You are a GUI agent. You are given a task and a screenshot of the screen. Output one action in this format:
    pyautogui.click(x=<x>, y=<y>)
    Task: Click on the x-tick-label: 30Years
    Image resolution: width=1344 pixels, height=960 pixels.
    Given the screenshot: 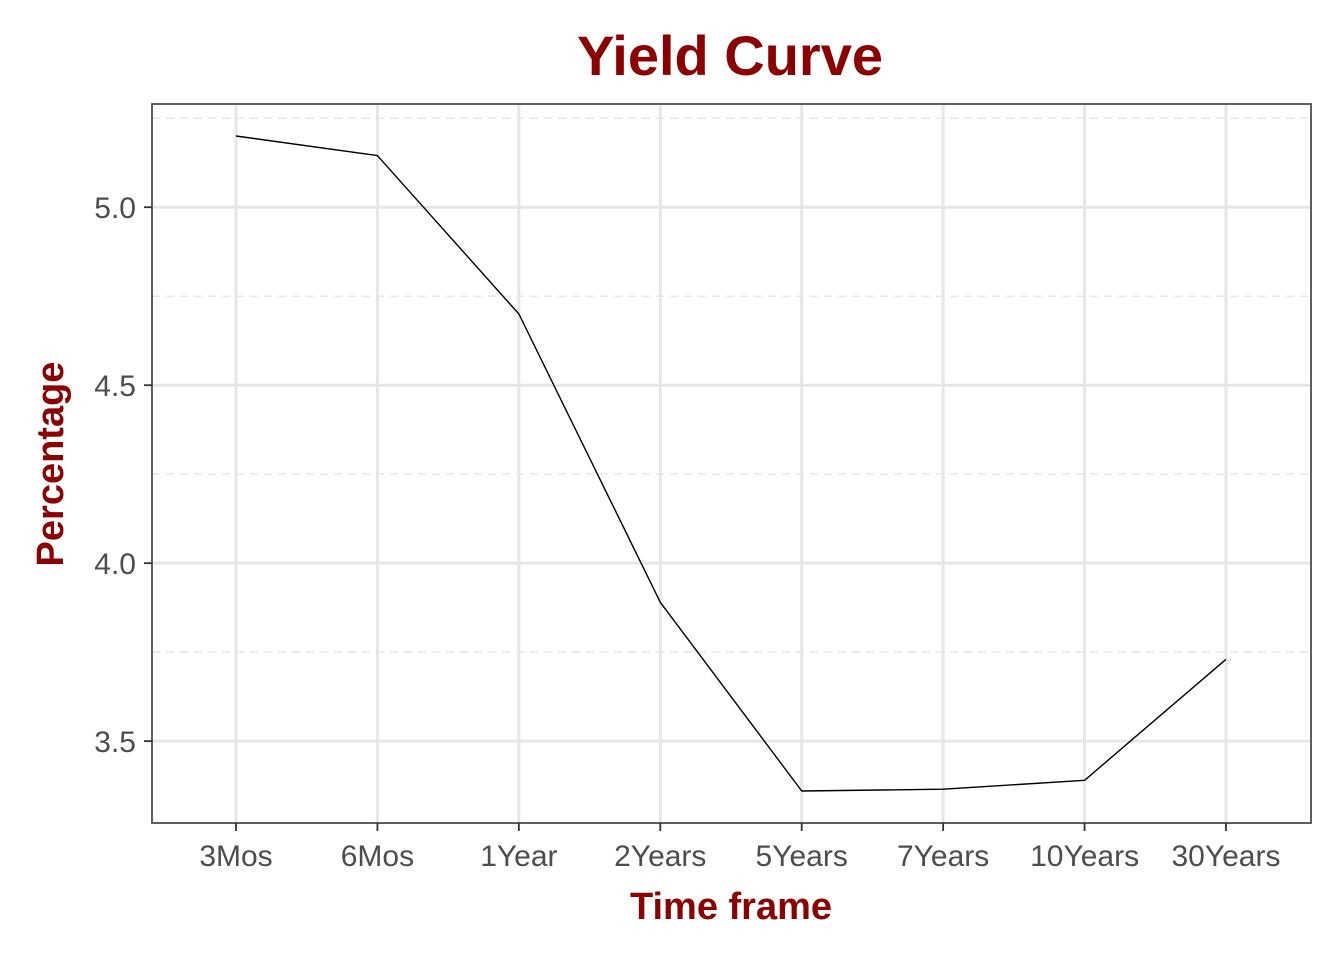 What is the action you would take?
    pyautogui.click(x=1226, y=856)
    